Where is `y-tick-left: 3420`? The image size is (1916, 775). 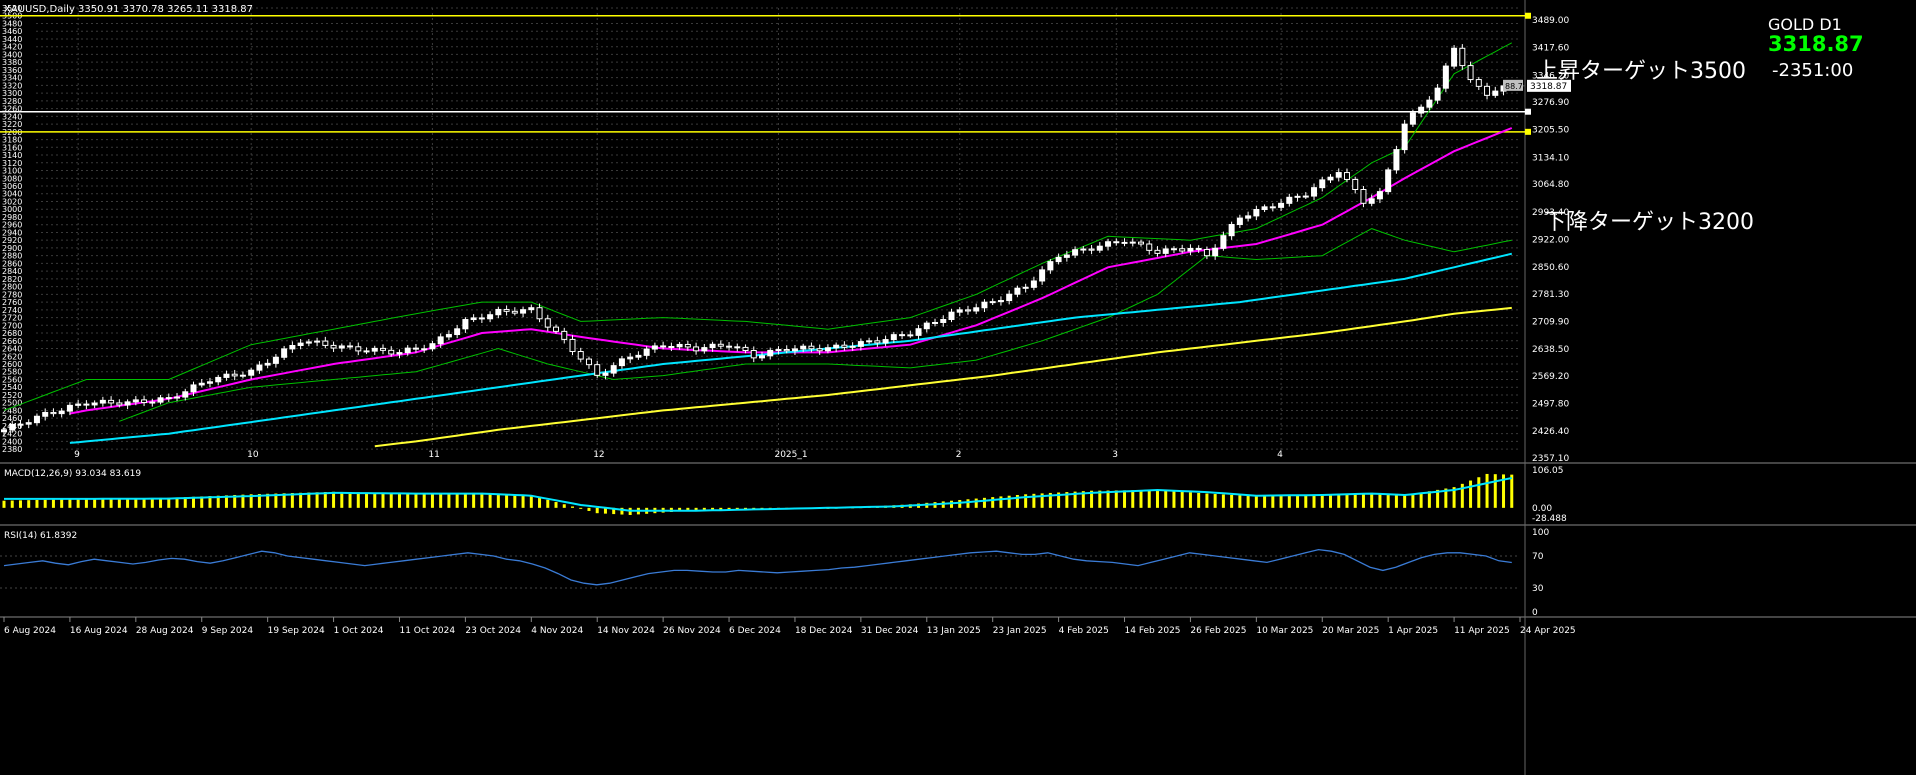
y-tick-left: 3420 is located at coordinates (12, 47).